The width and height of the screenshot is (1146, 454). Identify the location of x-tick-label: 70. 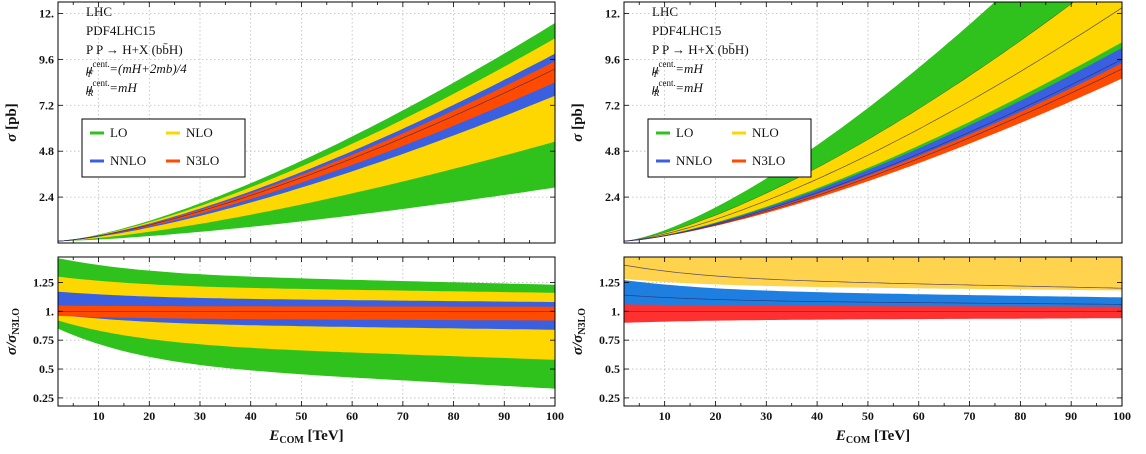
(403, 416).